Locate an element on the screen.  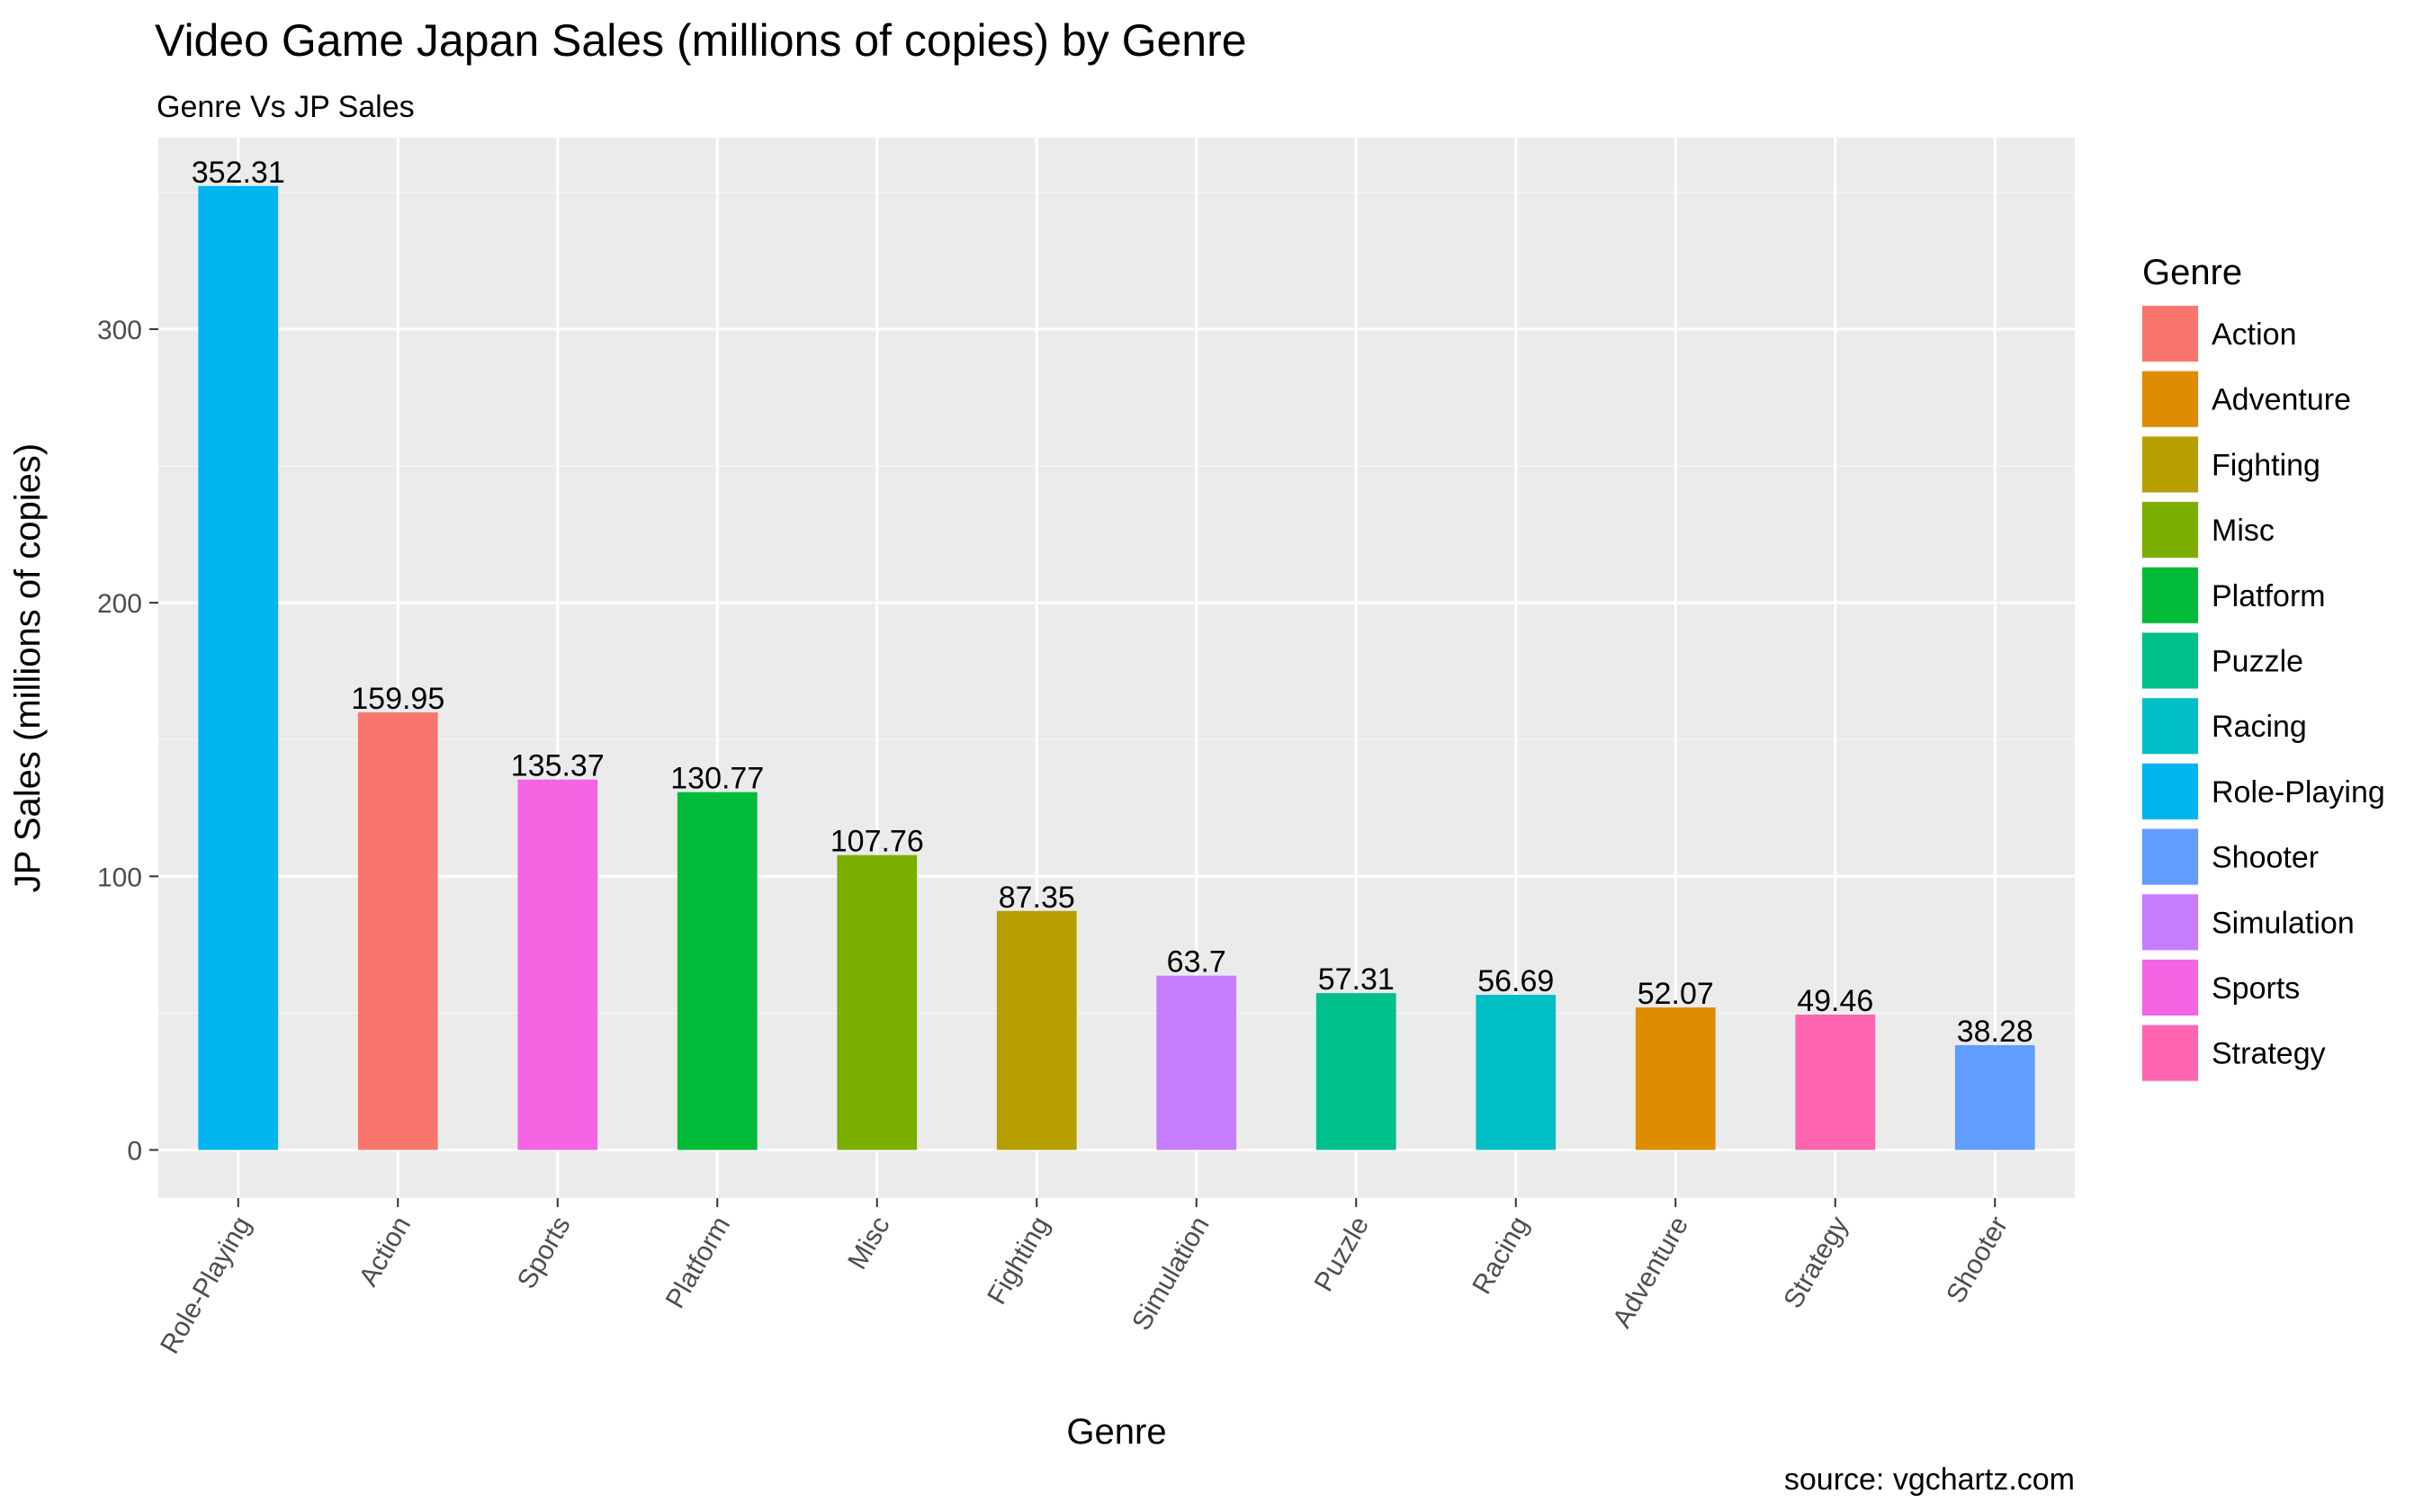
bar-role-playing is located at coordinates (239, 667).